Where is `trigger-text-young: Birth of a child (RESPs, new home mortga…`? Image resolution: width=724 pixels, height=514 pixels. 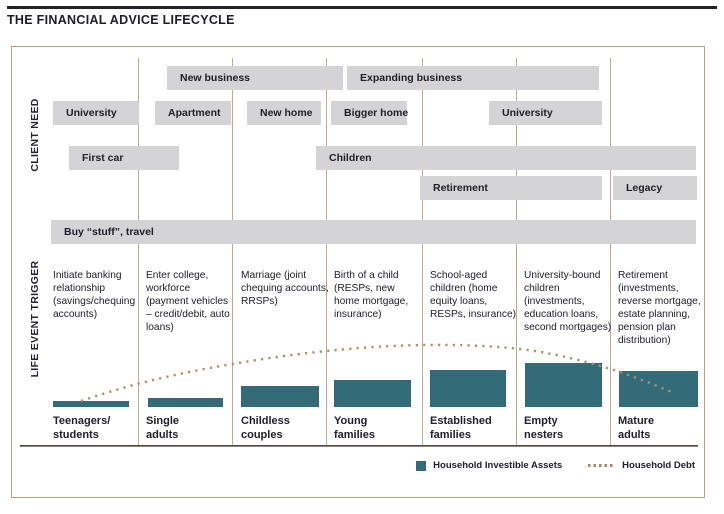
trigger-text-young: Birth of a child (RESPs, new home mortga… is located at coordinates (371, 295).